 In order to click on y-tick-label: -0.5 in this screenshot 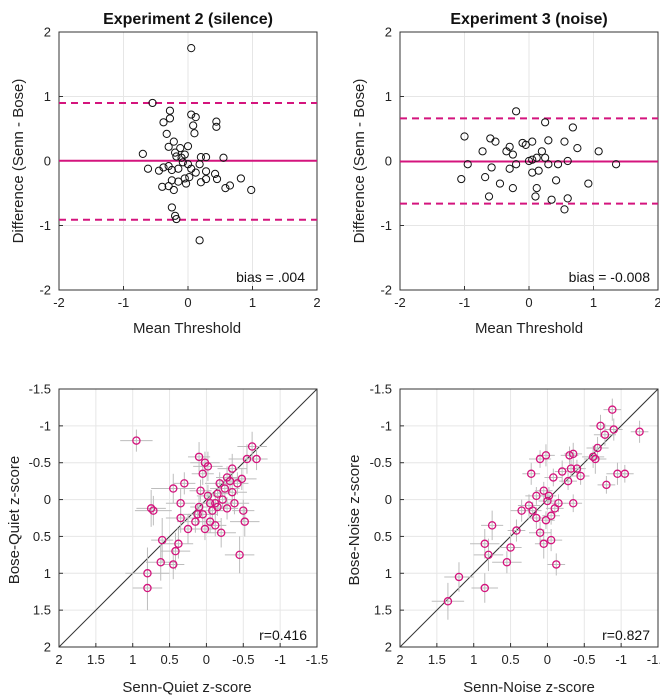, I will do `click(381, 462)`.